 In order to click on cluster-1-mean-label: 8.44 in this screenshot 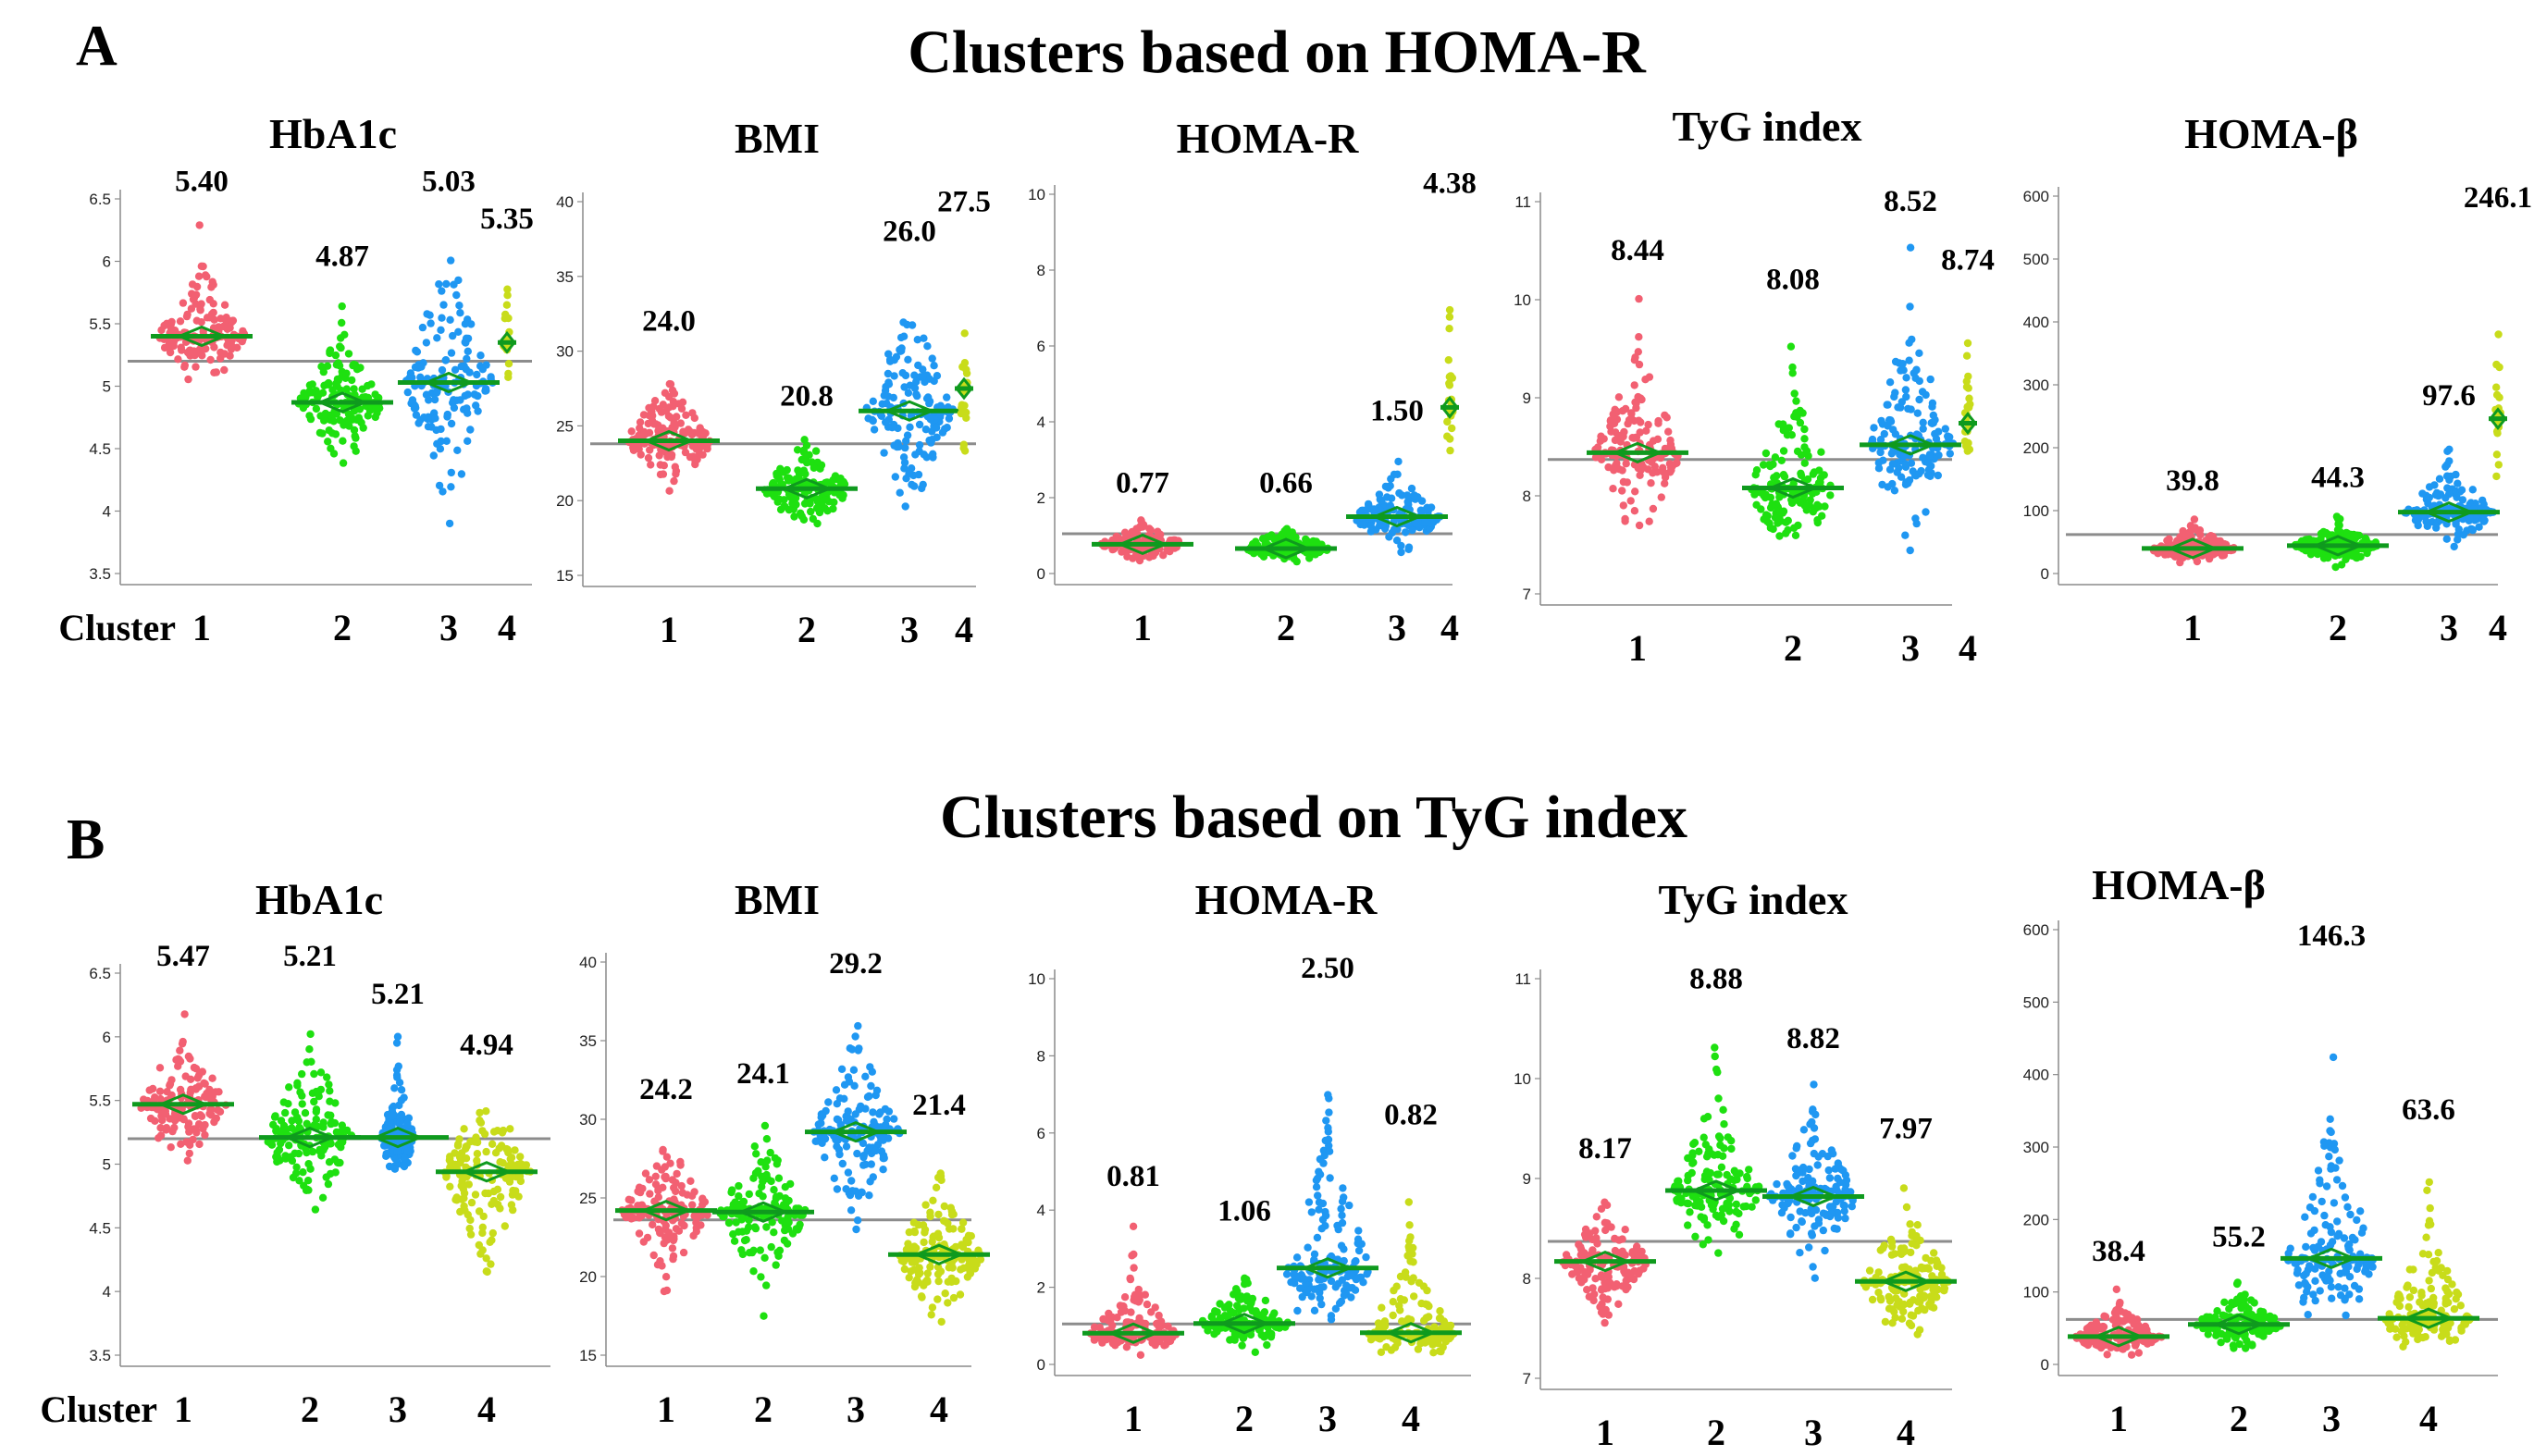, I will do `click(1637, 250)`.